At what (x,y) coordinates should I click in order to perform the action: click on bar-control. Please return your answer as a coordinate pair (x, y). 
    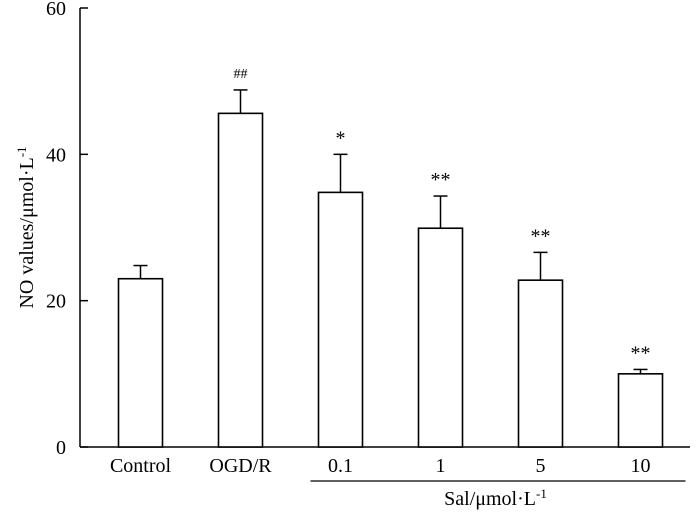
    Looking at the image, I should click on (140, 362).